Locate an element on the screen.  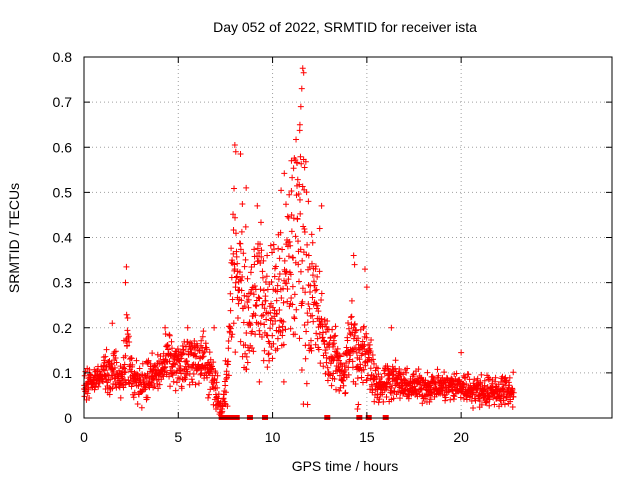
y-tick-label: 0.5 is located at coordinates (63, 192).